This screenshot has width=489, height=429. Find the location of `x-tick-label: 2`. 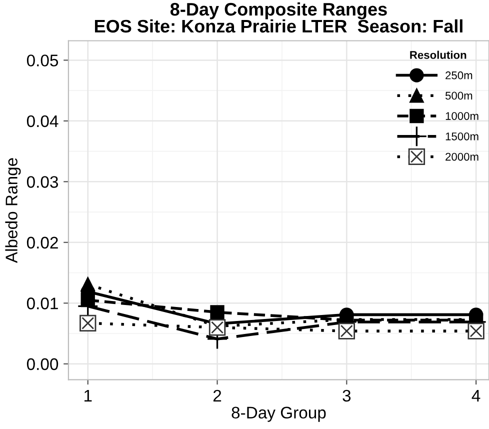

x-tick-label: 2 is located at coordinates (217, 396).